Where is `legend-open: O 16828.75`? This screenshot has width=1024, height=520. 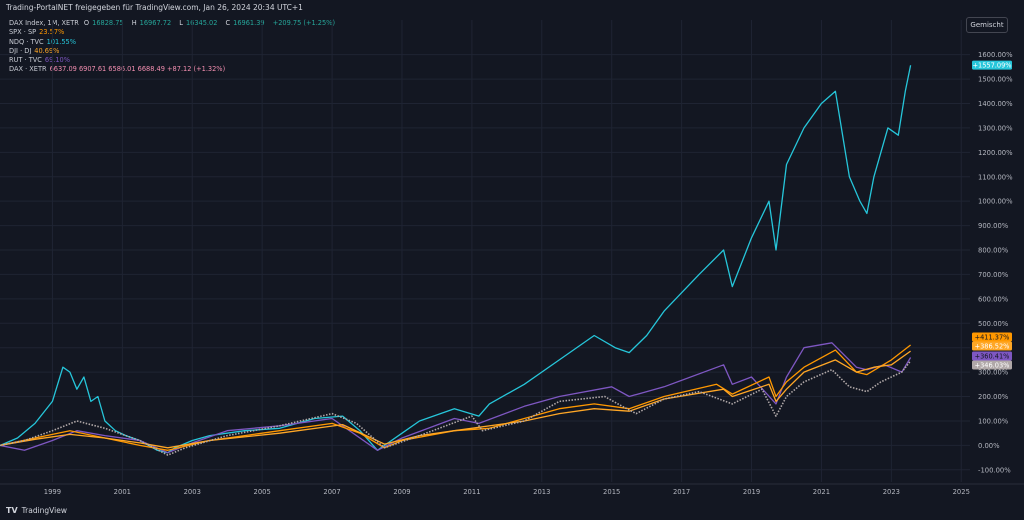 legend-open: O 16828.75 is located at coordinates (103, 23).